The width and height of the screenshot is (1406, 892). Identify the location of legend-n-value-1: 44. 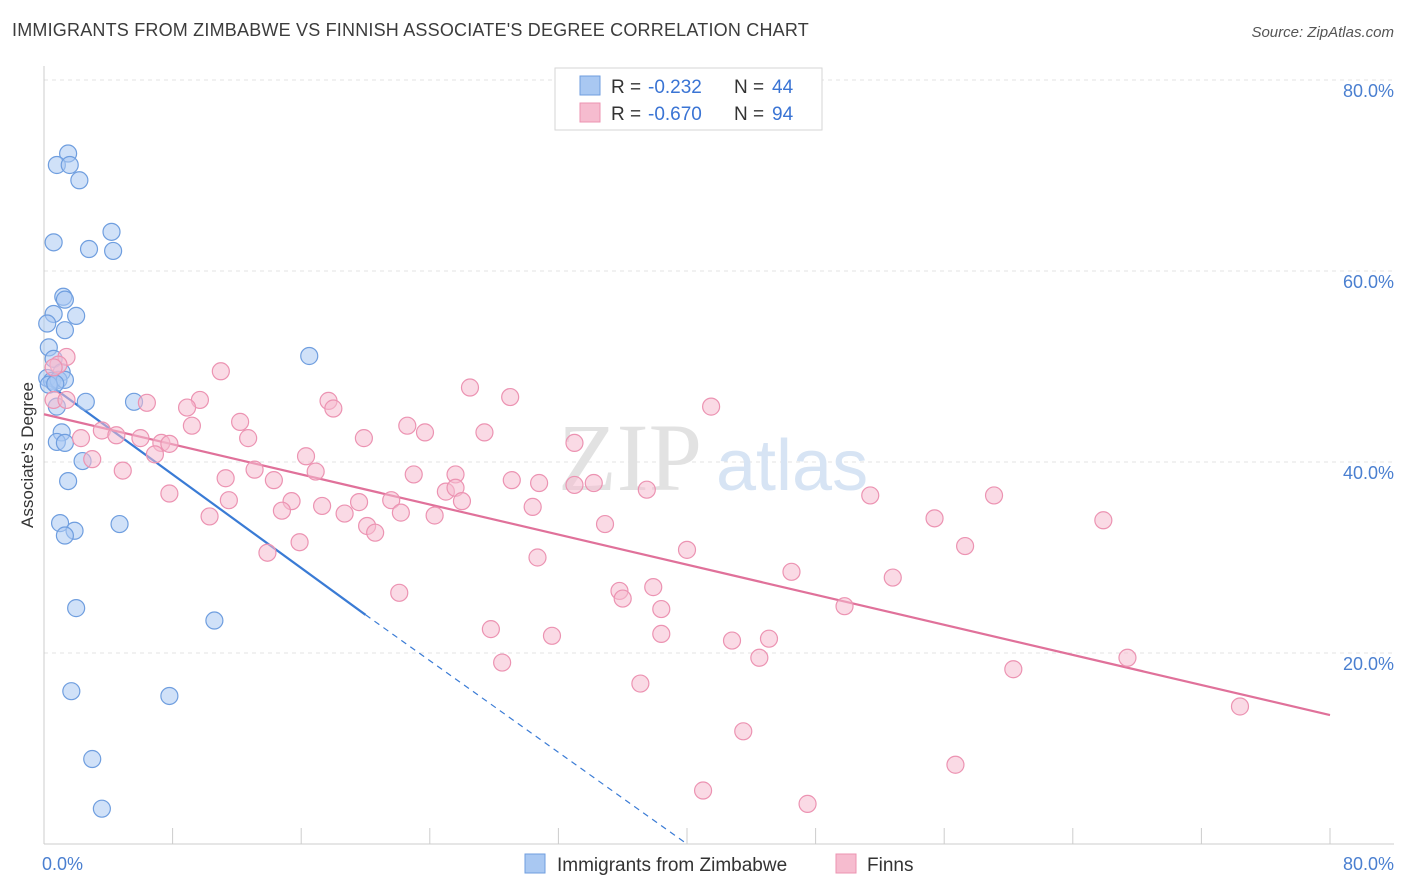
(783, 87).